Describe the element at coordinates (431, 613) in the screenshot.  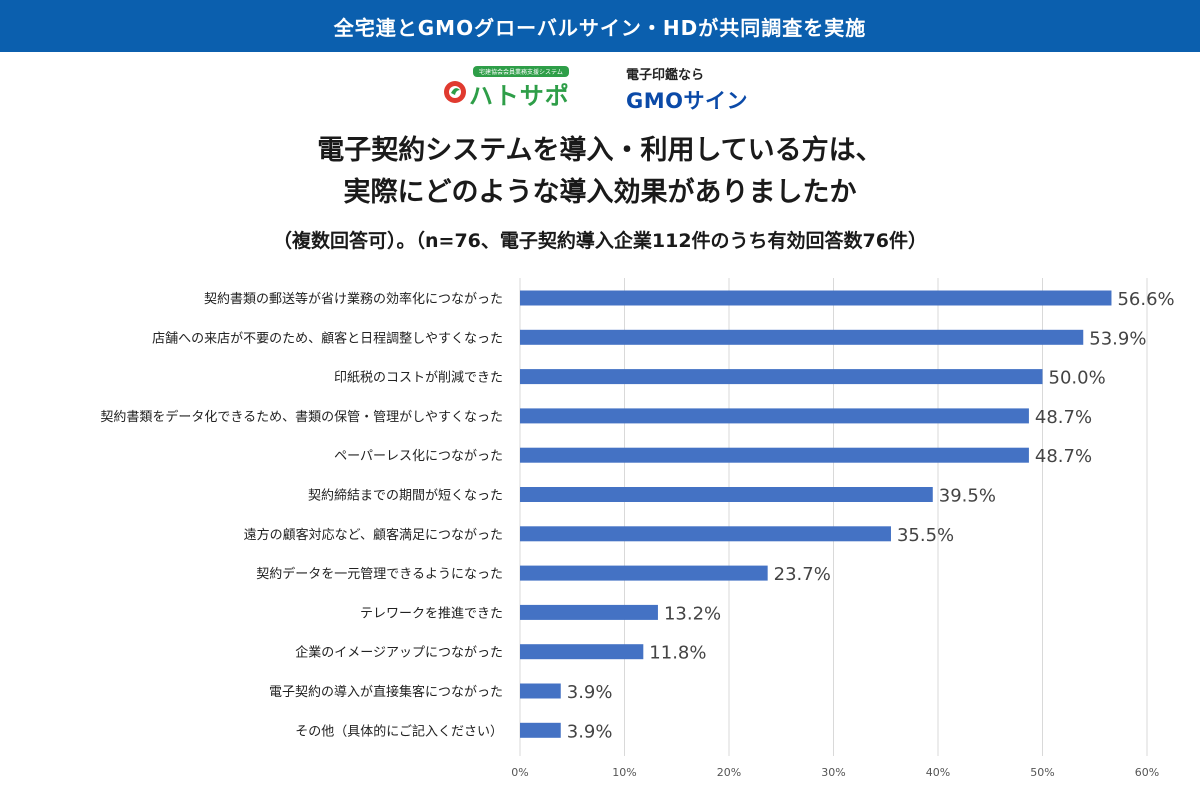
I see `category-label: テレワークを推進できた` at that location.